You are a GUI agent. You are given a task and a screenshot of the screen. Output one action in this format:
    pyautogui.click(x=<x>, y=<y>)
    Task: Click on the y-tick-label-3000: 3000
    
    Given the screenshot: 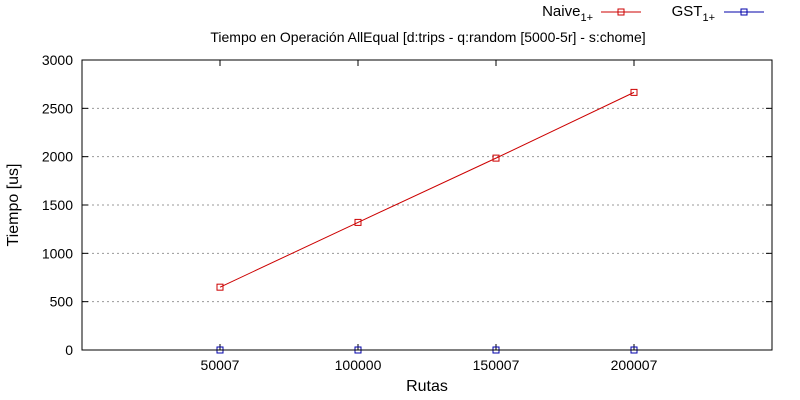 What is the action you would take?
    pyautogui.click(x=57, y=60)
    